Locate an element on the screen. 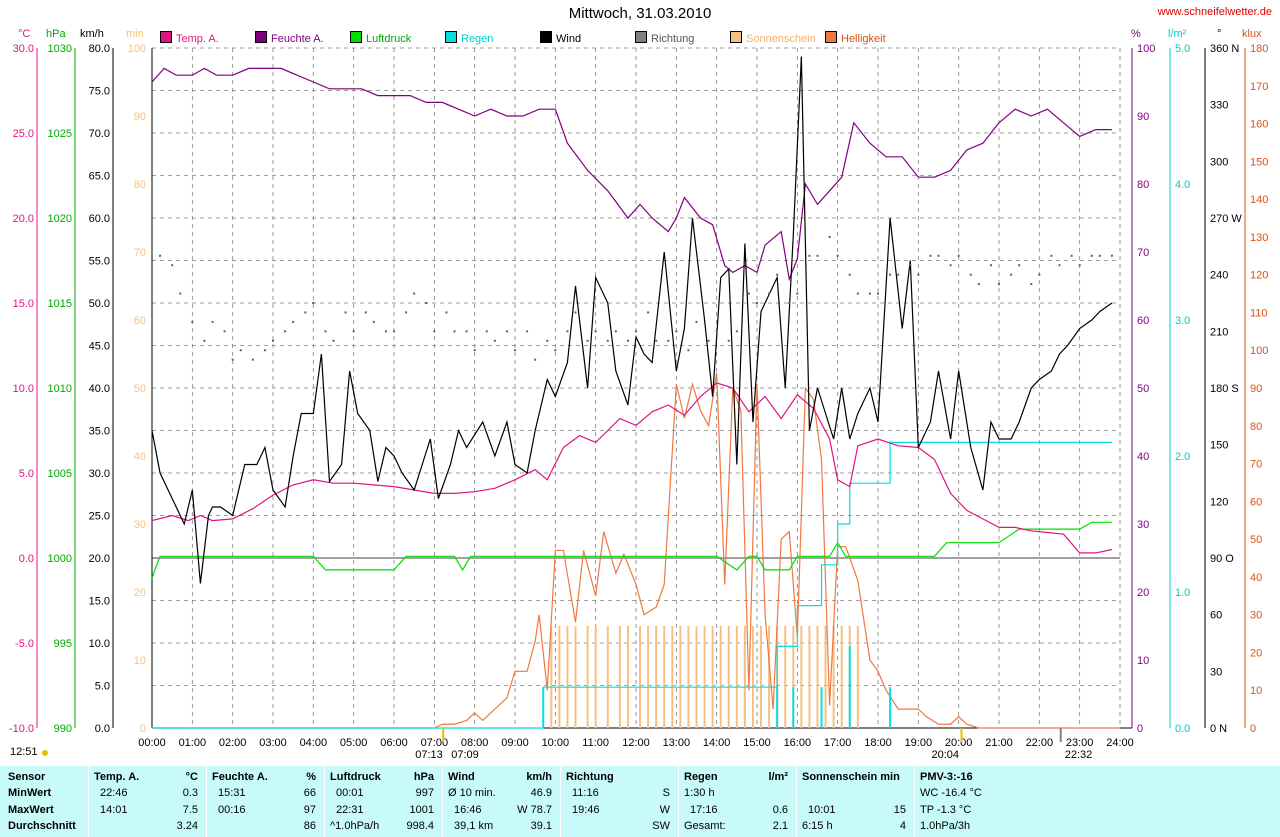  stats-header: Feuchte A. is located at coordinates (240, 777).